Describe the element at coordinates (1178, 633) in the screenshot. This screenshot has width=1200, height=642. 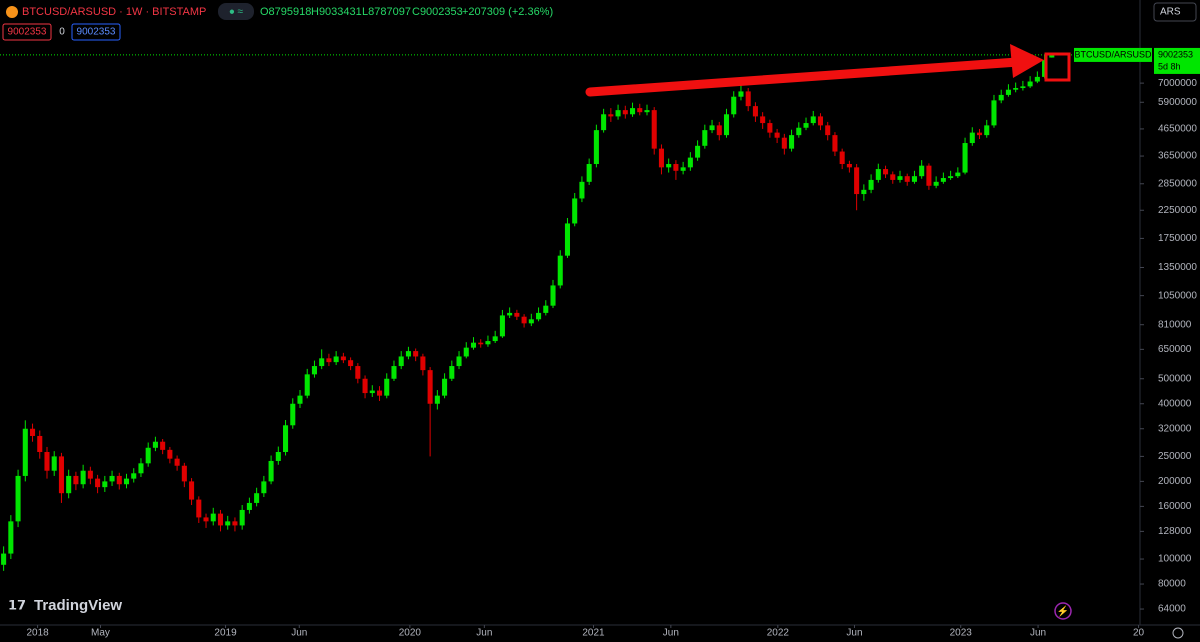
I see `settings-icon` at that location.